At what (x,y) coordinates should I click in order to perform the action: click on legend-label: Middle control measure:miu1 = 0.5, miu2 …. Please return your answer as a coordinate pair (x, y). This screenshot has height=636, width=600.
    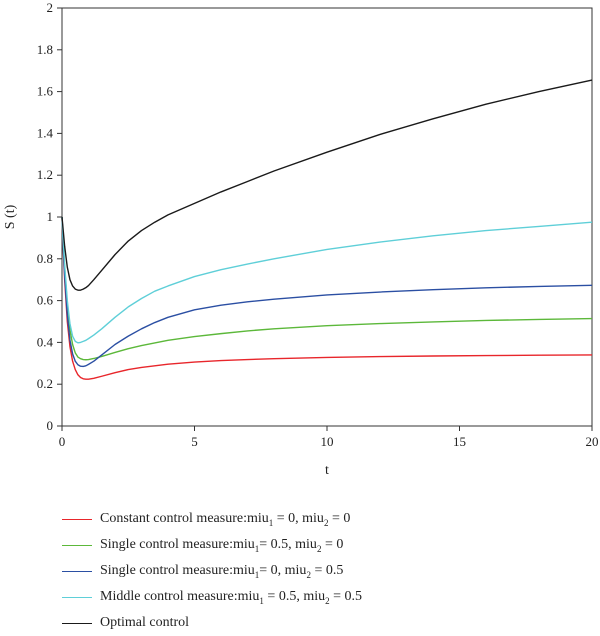
    Looking at the image, I should click on (231, 597).